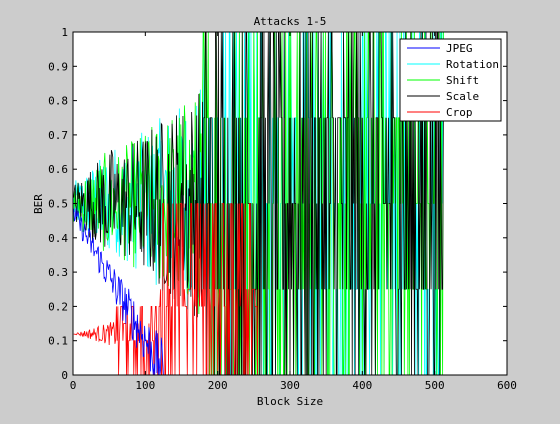 Image resolution: width=560 pixels, height=424 pixels. Describe the element at coordinates (218, 385) in the screenshot. I see `x-tick-label: 200` at that location.